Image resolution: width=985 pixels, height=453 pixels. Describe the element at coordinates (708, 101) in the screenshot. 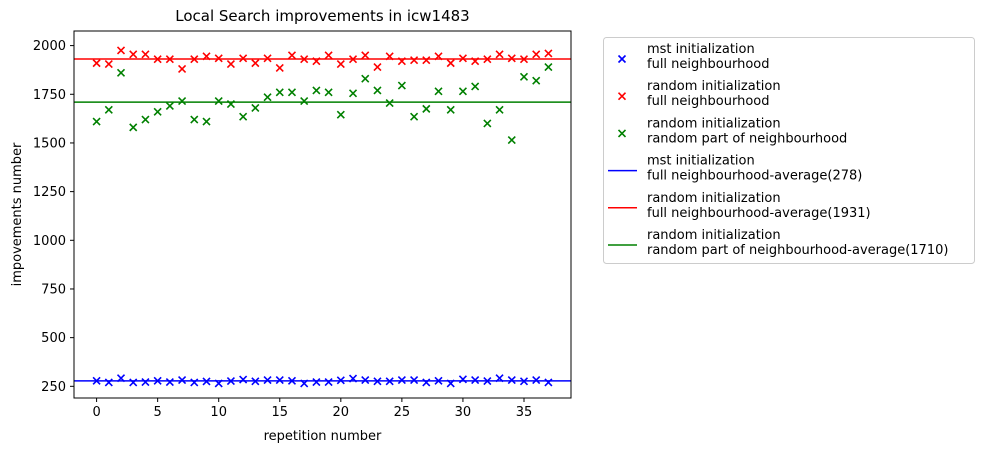

I see `legend-label: full neighbourhood` at that location.